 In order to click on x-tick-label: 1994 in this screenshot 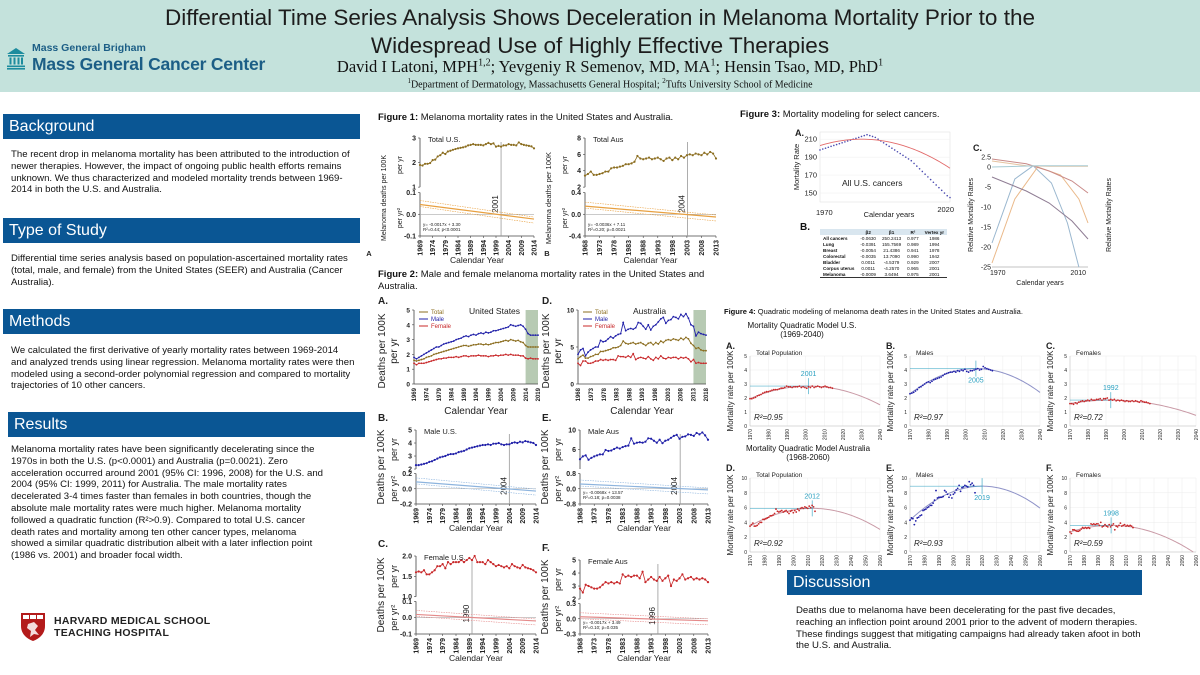, I will do `click(483, 516)`.